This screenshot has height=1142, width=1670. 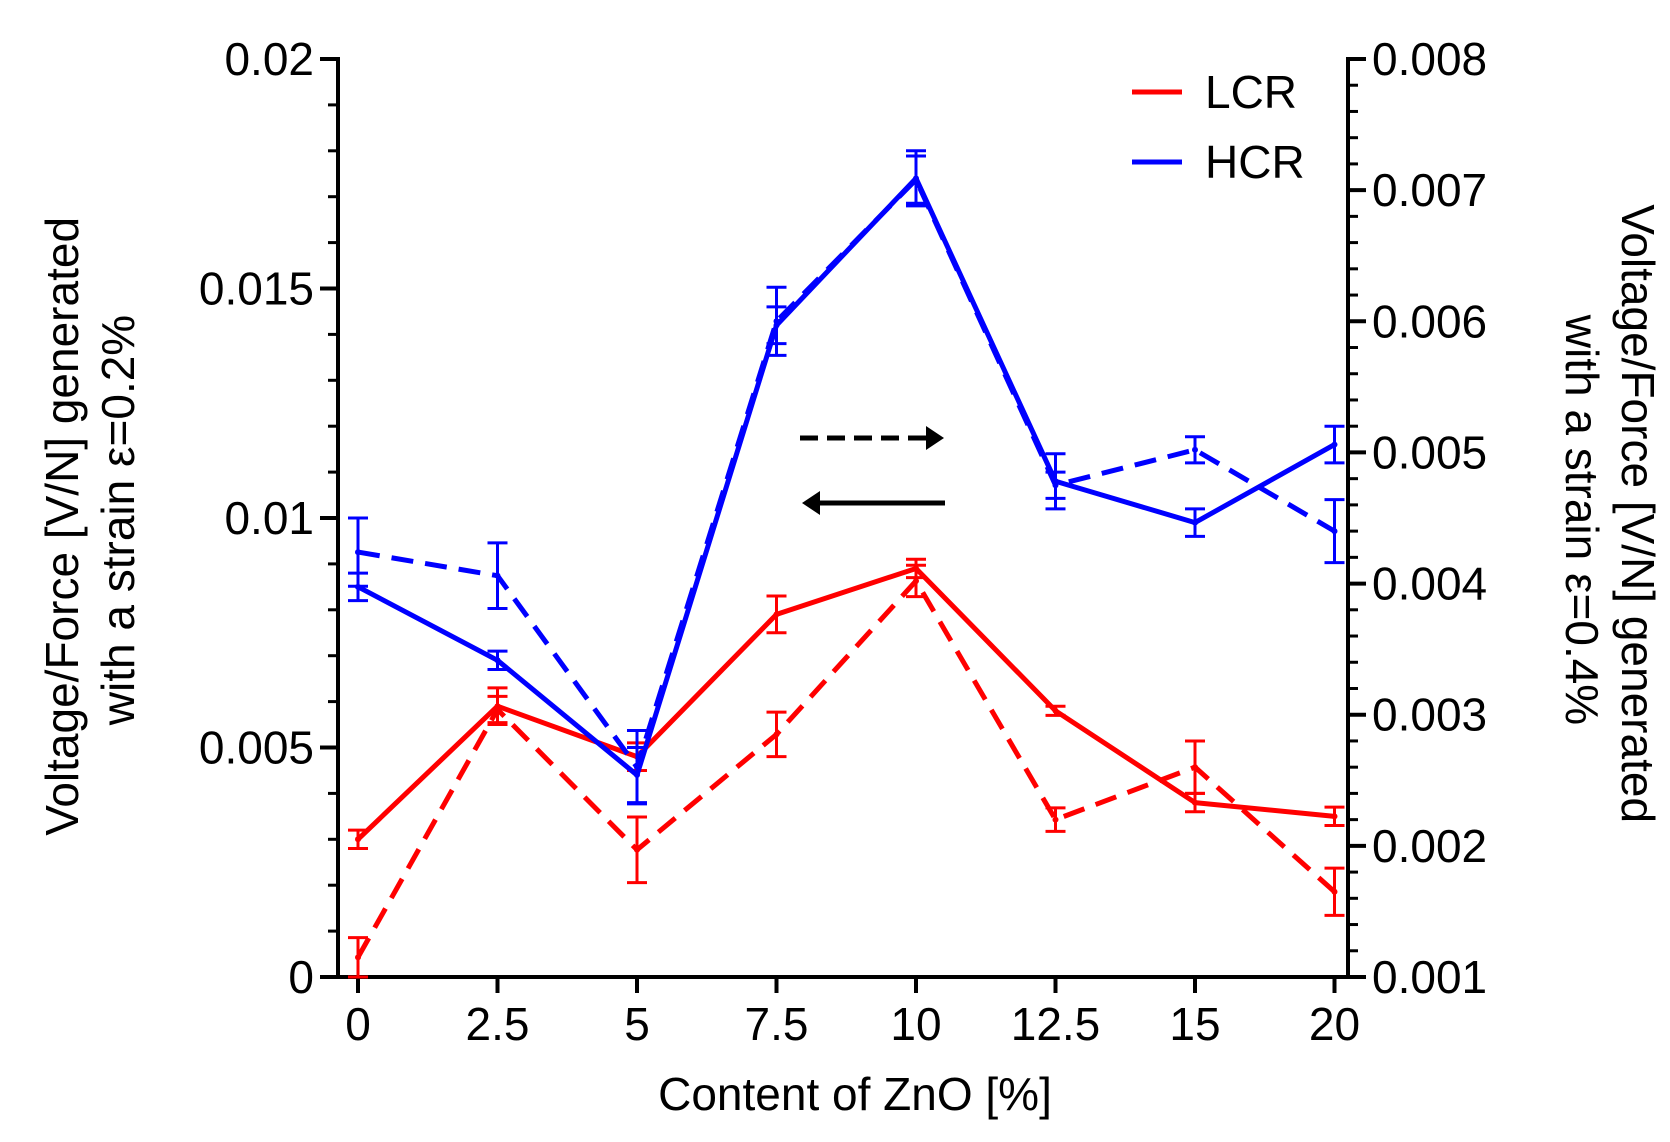 What do you see at coordinates (1056, 1024) in the screenshot?
I see `x-tick-label: 12.5` at bounding box center [1056, 1024].